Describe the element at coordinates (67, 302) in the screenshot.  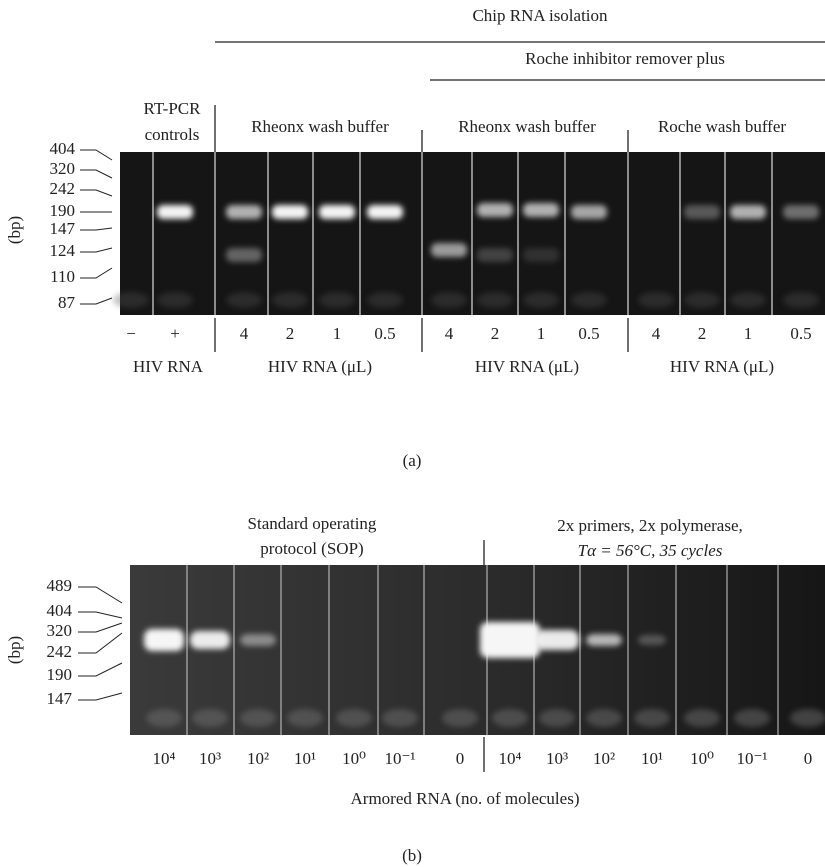
I see `bp-marker: 87` at that location.